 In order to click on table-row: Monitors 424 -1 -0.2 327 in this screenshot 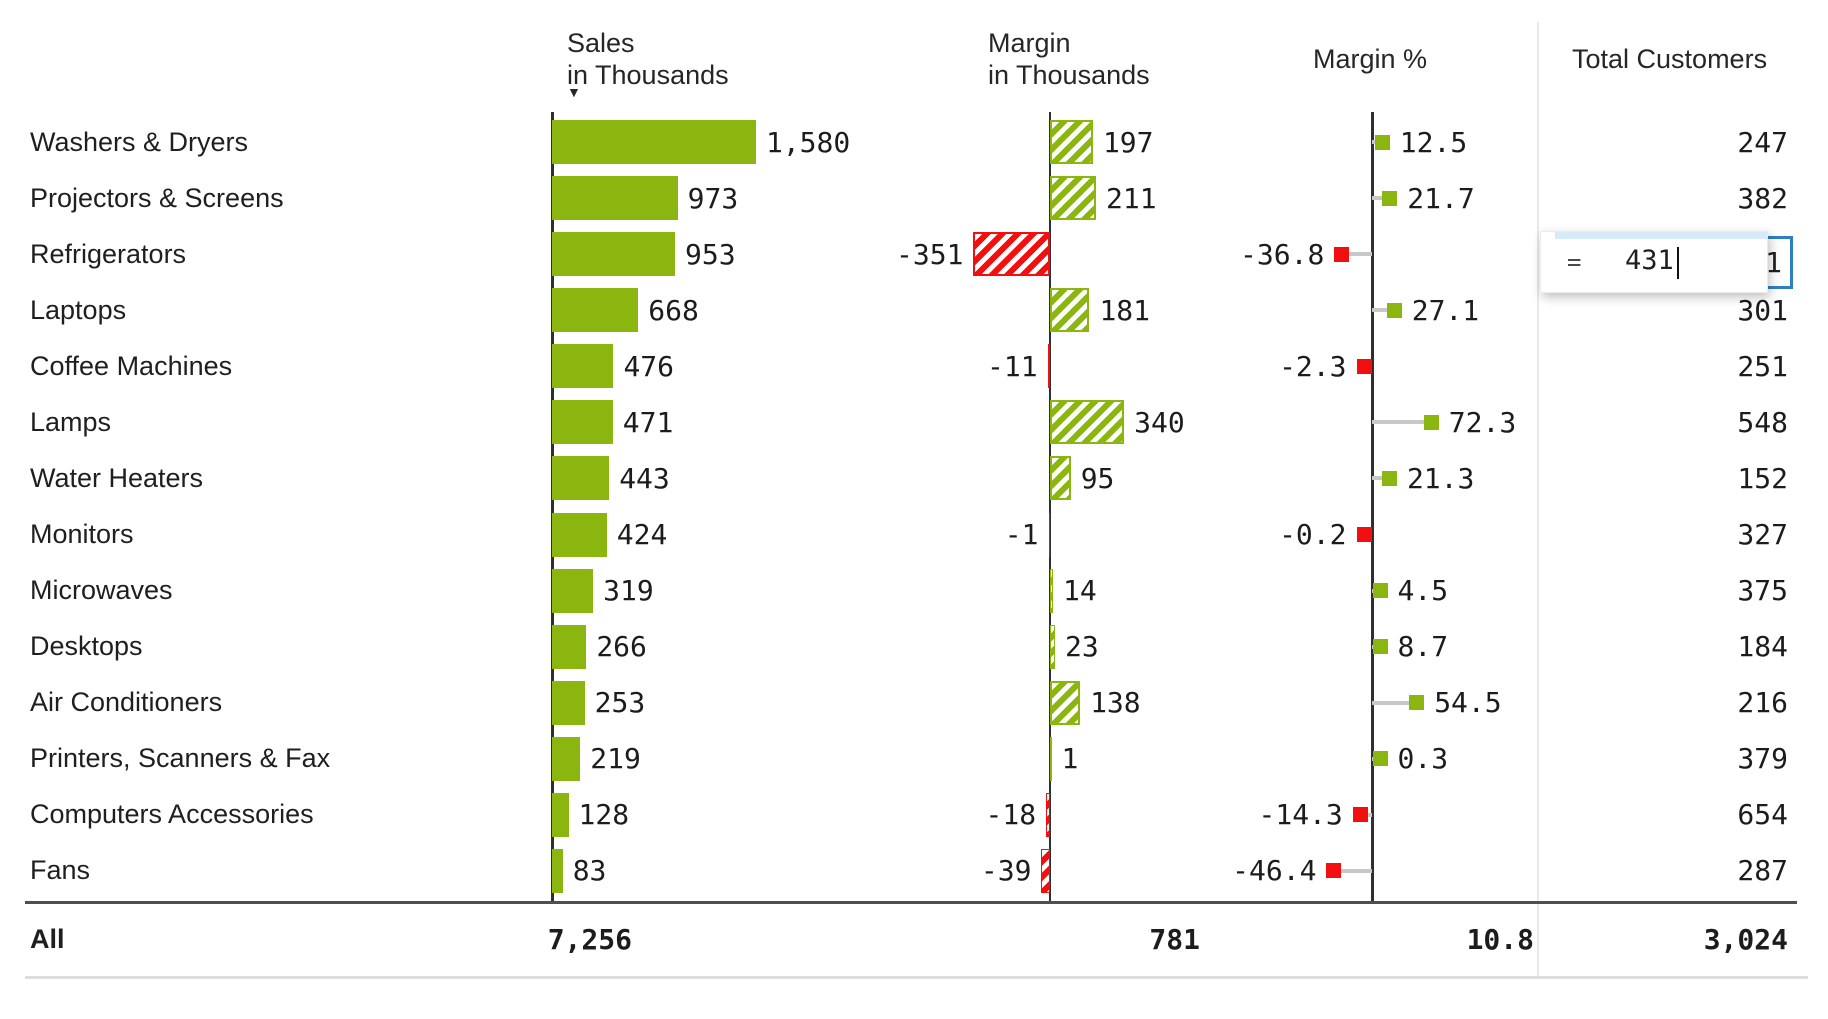, I will do `click(914, 534)`.